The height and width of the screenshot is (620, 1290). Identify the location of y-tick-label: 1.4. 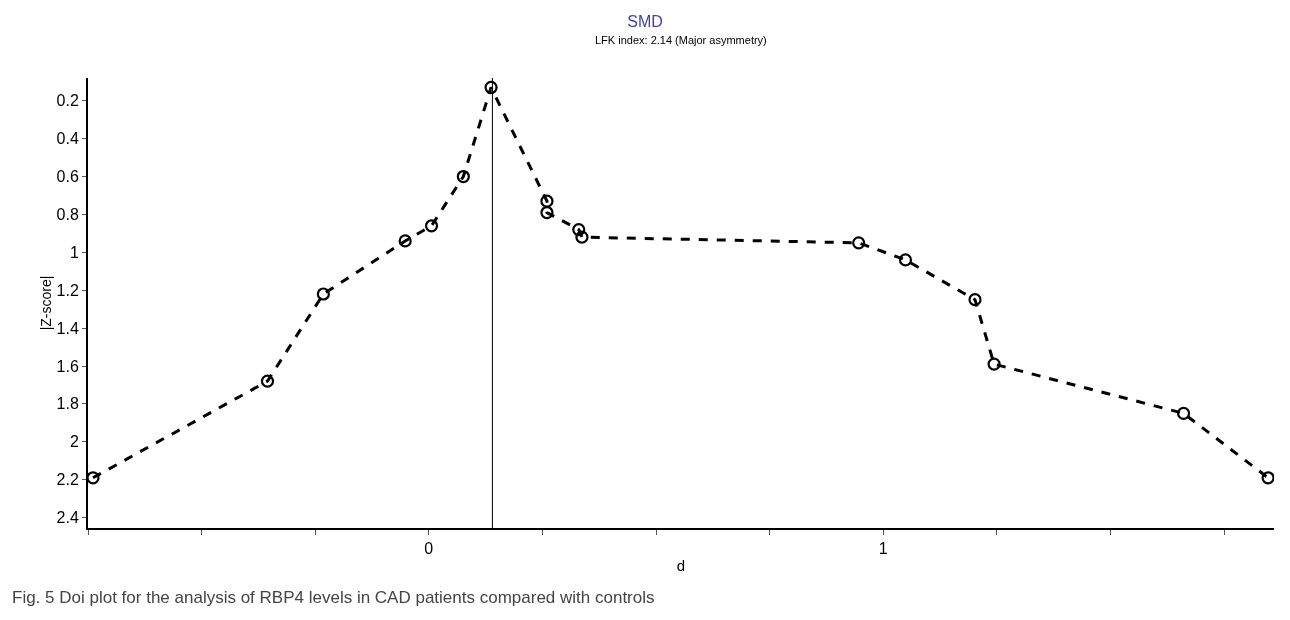
(67, 328).